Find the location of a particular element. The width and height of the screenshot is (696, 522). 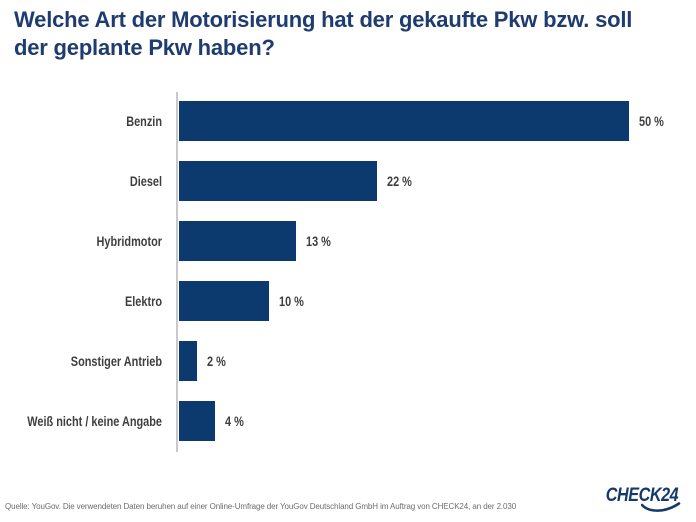

chart-axis-line is located at coordinates (177, 272).